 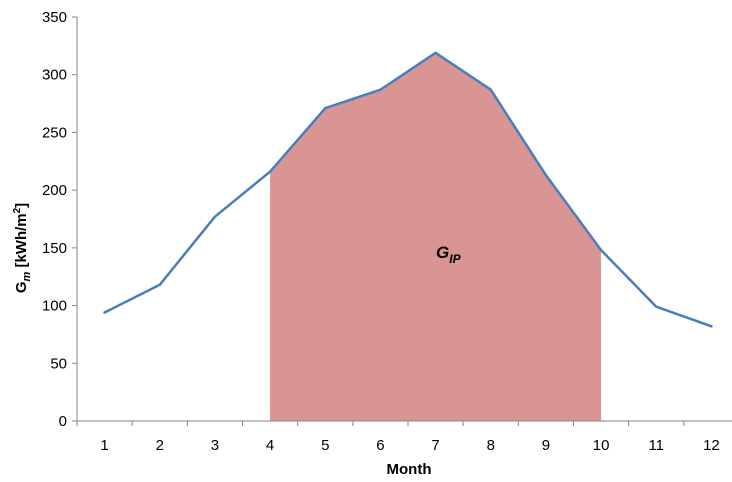 What do you see at coordinates (270, 445) in the screenshot?
I see `x-tick-label: 4` at bounding box center [270, 445].